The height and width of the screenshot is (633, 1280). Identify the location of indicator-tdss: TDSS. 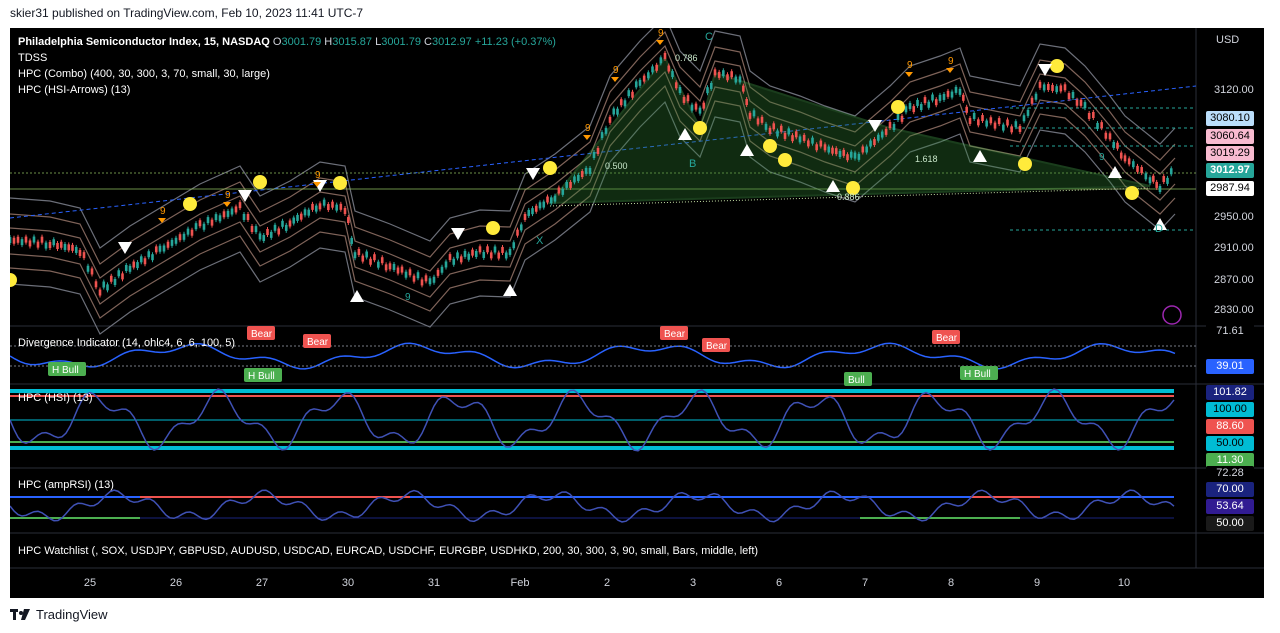
(33, 58).